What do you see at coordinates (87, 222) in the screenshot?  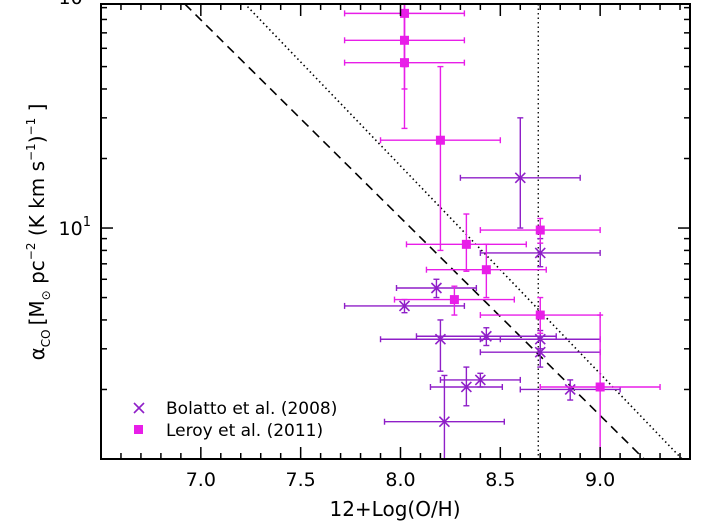 I see `y-tick-label-exponent: 1` at bounding box center [87, 222].